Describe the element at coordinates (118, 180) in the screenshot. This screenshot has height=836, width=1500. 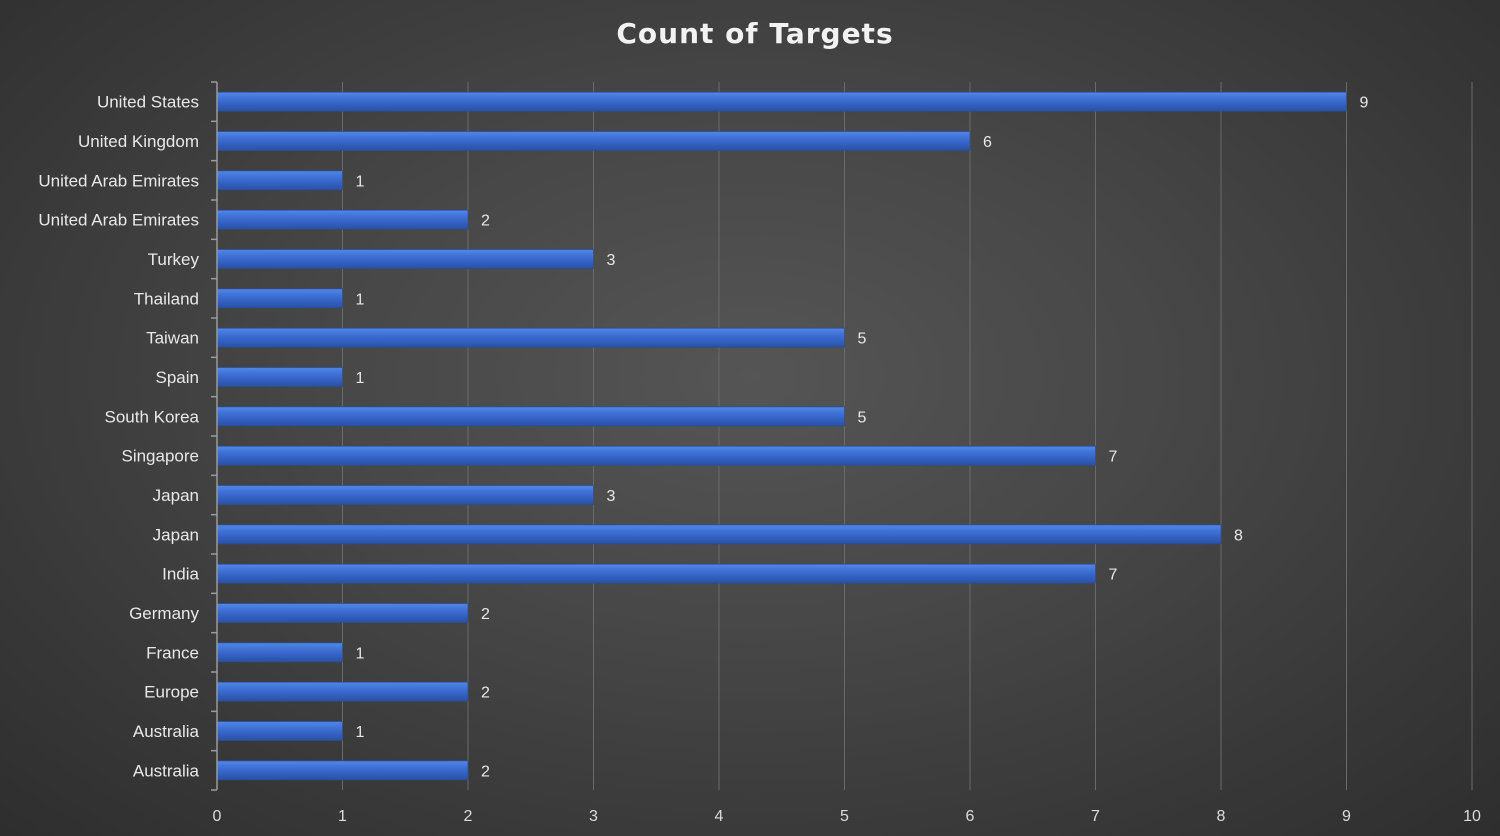
I see `category-label-2: United Arab Emirates` at that location.